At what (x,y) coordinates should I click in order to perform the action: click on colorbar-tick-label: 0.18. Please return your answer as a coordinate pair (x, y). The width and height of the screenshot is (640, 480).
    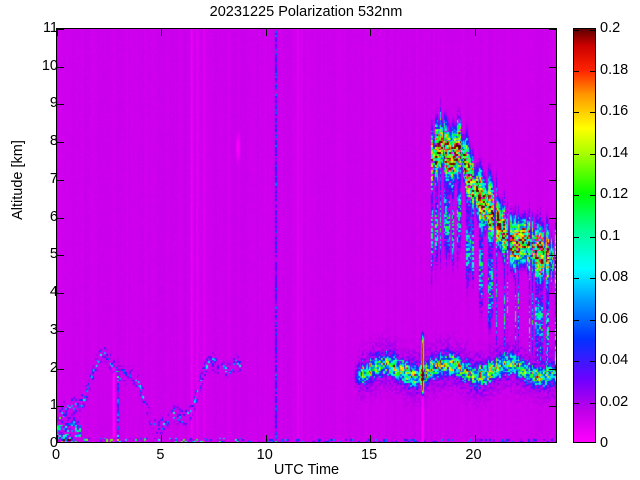
    Looking at the image, I should click on (614, 69).